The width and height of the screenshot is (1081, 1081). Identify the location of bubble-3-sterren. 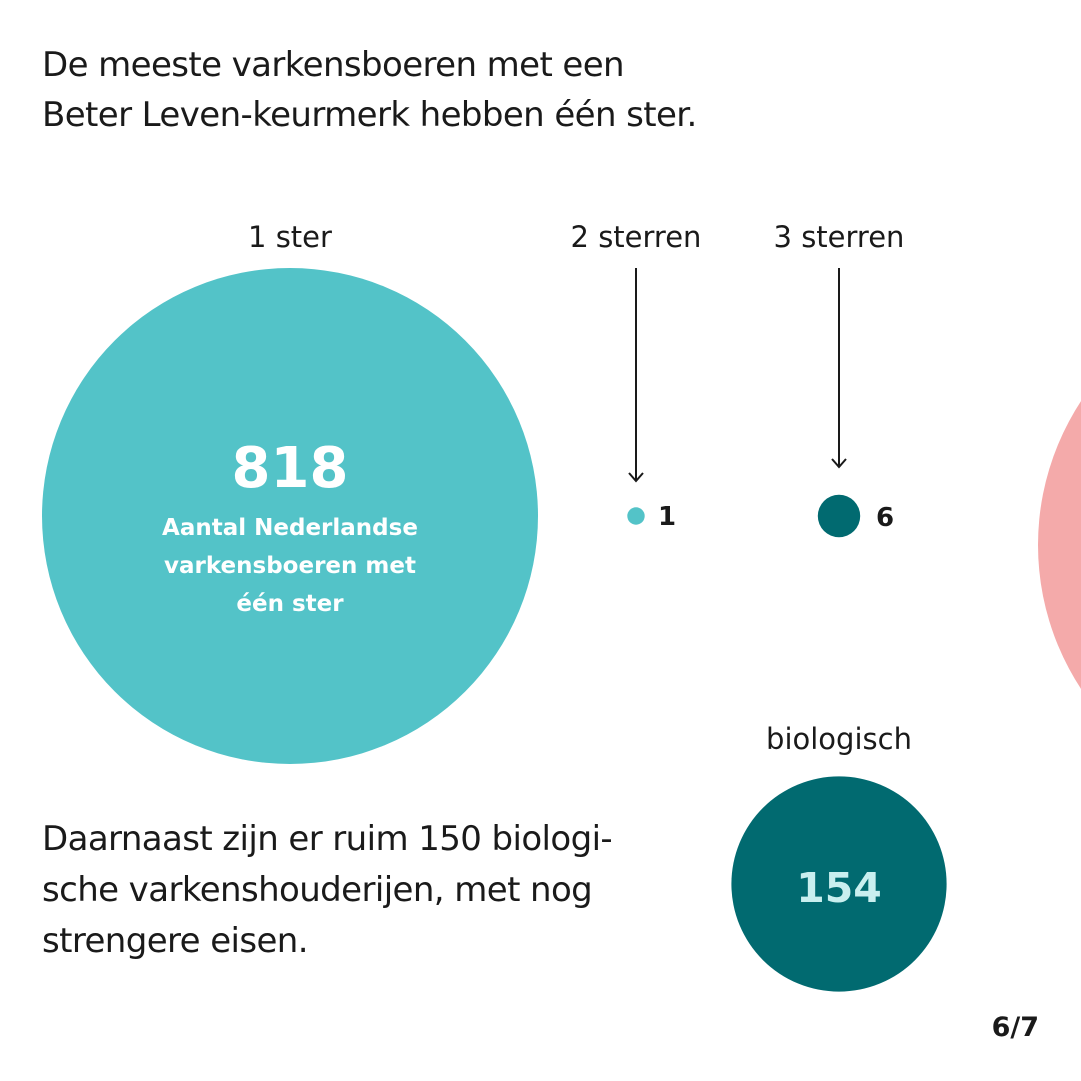
(839, 516).